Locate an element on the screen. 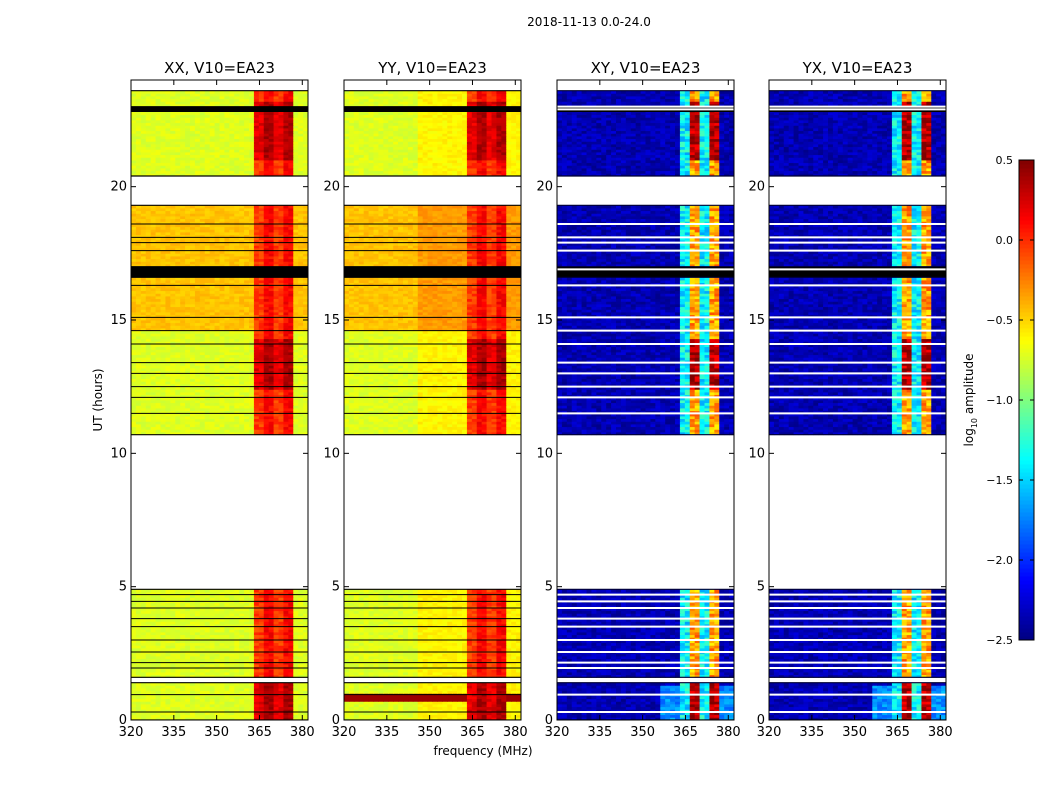 The height and width of the screenshot is (800, 1050). colorbar-tick-label: −1.0 is located at coordinates (999, 400).